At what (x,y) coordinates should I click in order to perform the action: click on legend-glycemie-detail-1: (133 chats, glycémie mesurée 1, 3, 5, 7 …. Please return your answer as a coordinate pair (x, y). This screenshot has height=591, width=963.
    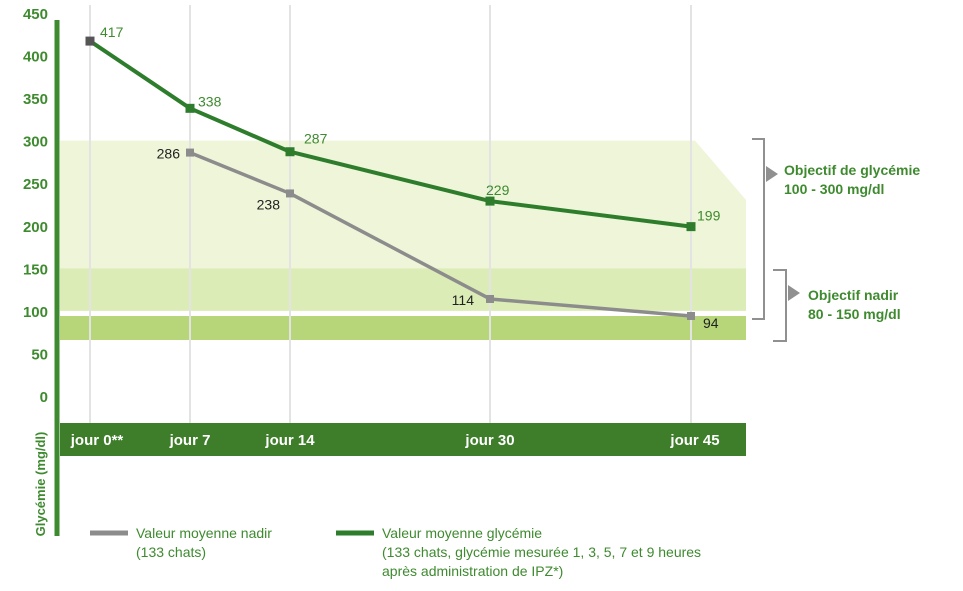
    Looking at the image, I should click on (541, 552).